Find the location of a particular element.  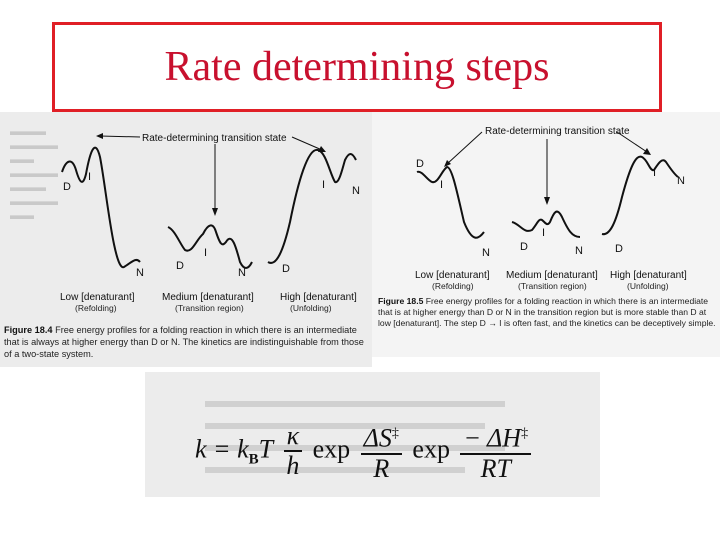

state-N-panel2: N is located at coordinates (242, 273).